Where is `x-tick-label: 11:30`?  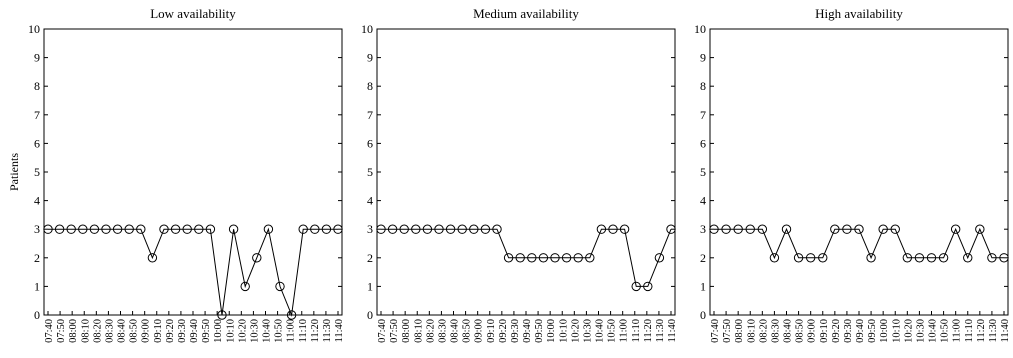 x-tick-label: 11:30 is located at coordinates (327, 331).